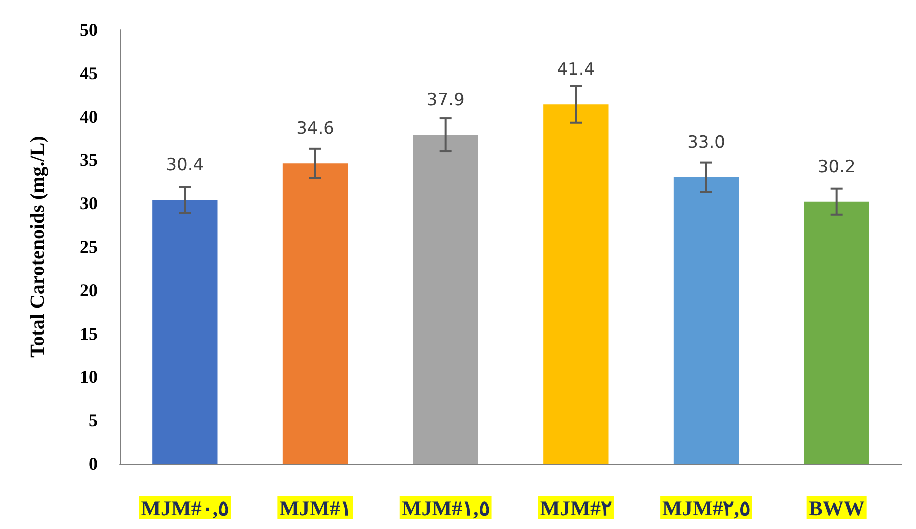  I want to click on y-tick-label: 50, so click(89, 30).